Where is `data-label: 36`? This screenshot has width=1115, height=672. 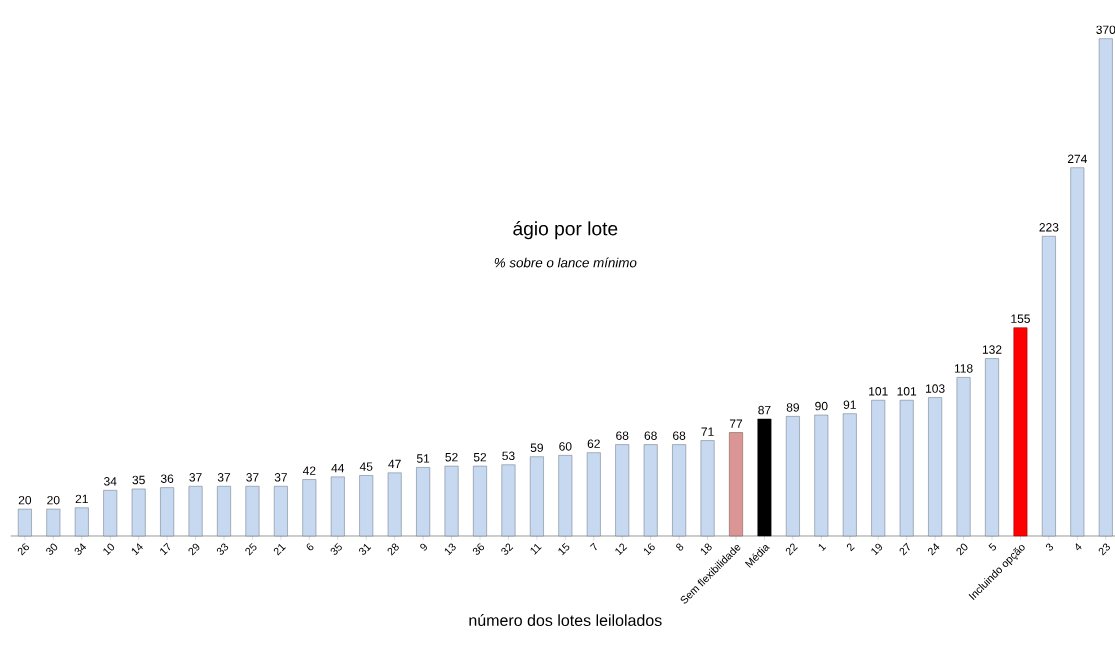 data-label: 36 is located at coordinates (167, 478).